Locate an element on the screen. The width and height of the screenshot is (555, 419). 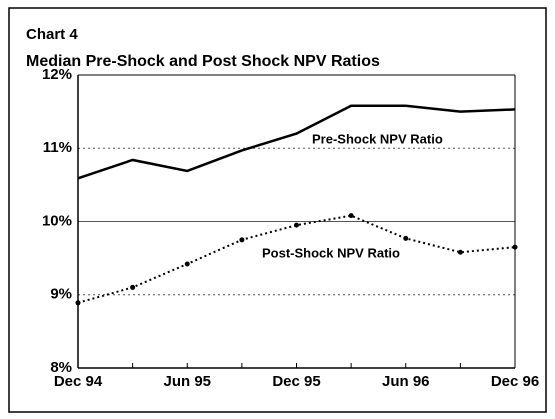
x-tick-label: Dec 94 is located at coordinates (78, 381).